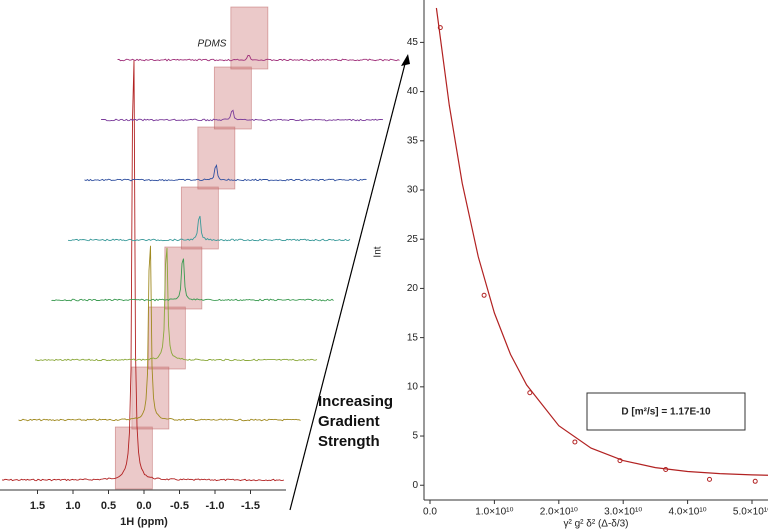  What do you see at coordinates (413, 42) in the screenshot?
I see `y-tick-label: 45` at bounding box center [413, 42].